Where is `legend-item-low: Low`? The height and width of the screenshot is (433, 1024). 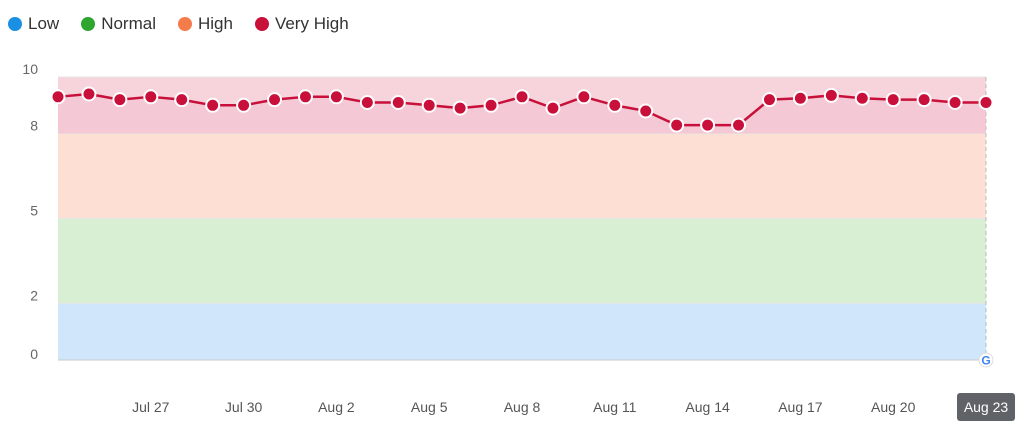
legend-item-low: Low is located at coordinates (33, 24).